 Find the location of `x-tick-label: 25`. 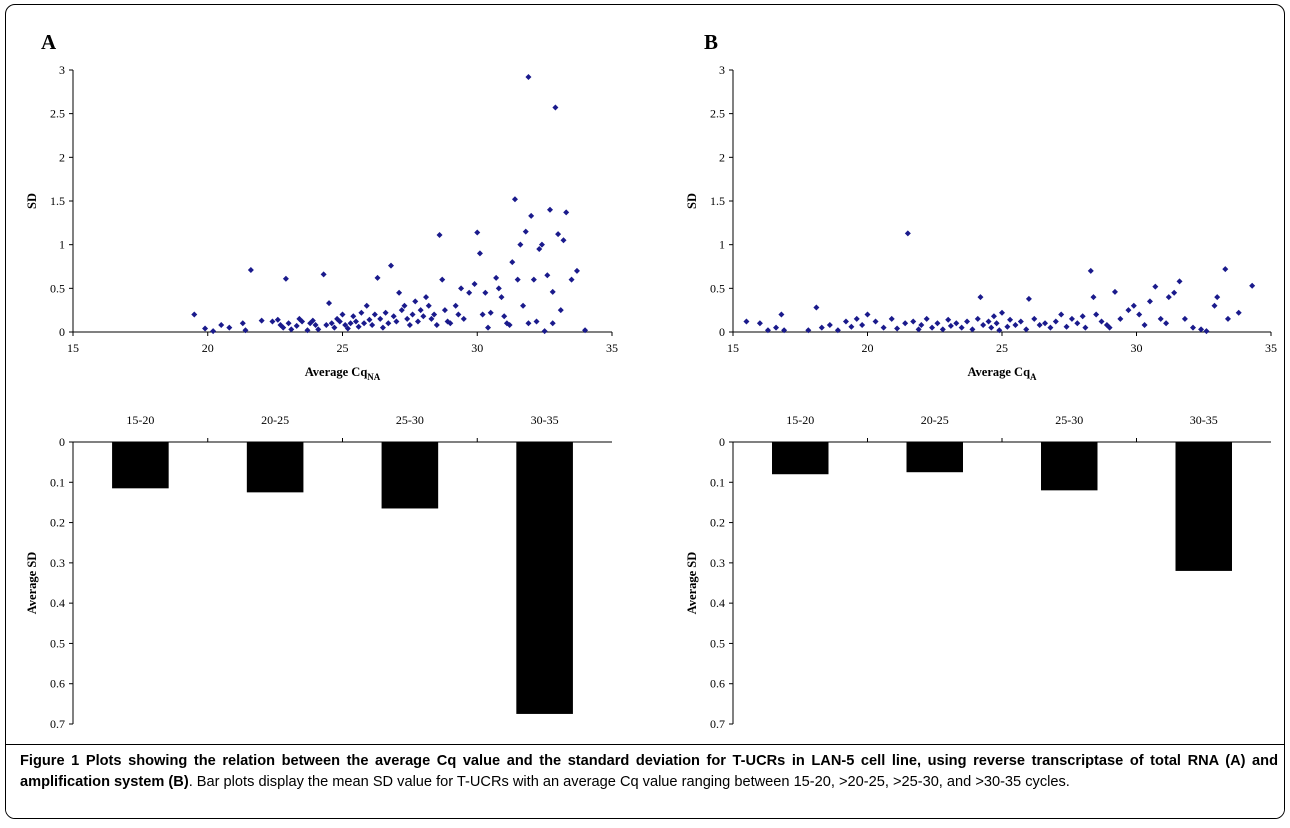

x-tick-label: 25 is located at coordinates (1002, 348).